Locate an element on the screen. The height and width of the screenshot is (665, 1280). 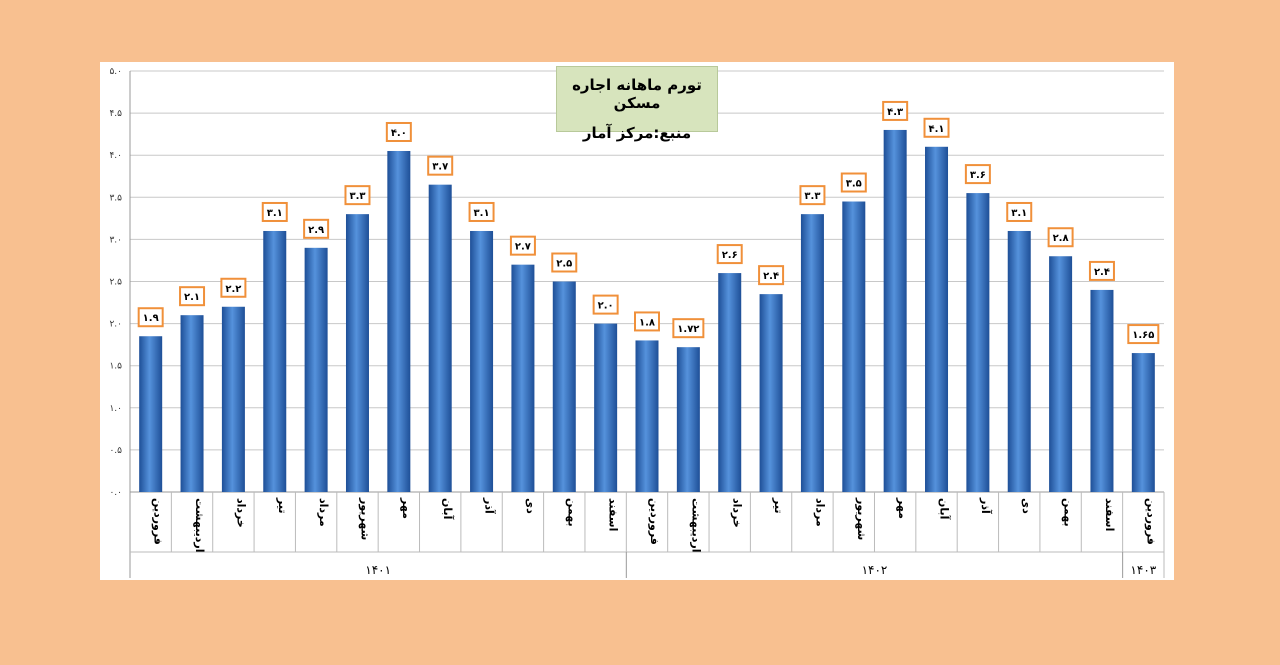
chart-title: تورم ماهانه اجاره مسکن is located at coordinates (637, 94).